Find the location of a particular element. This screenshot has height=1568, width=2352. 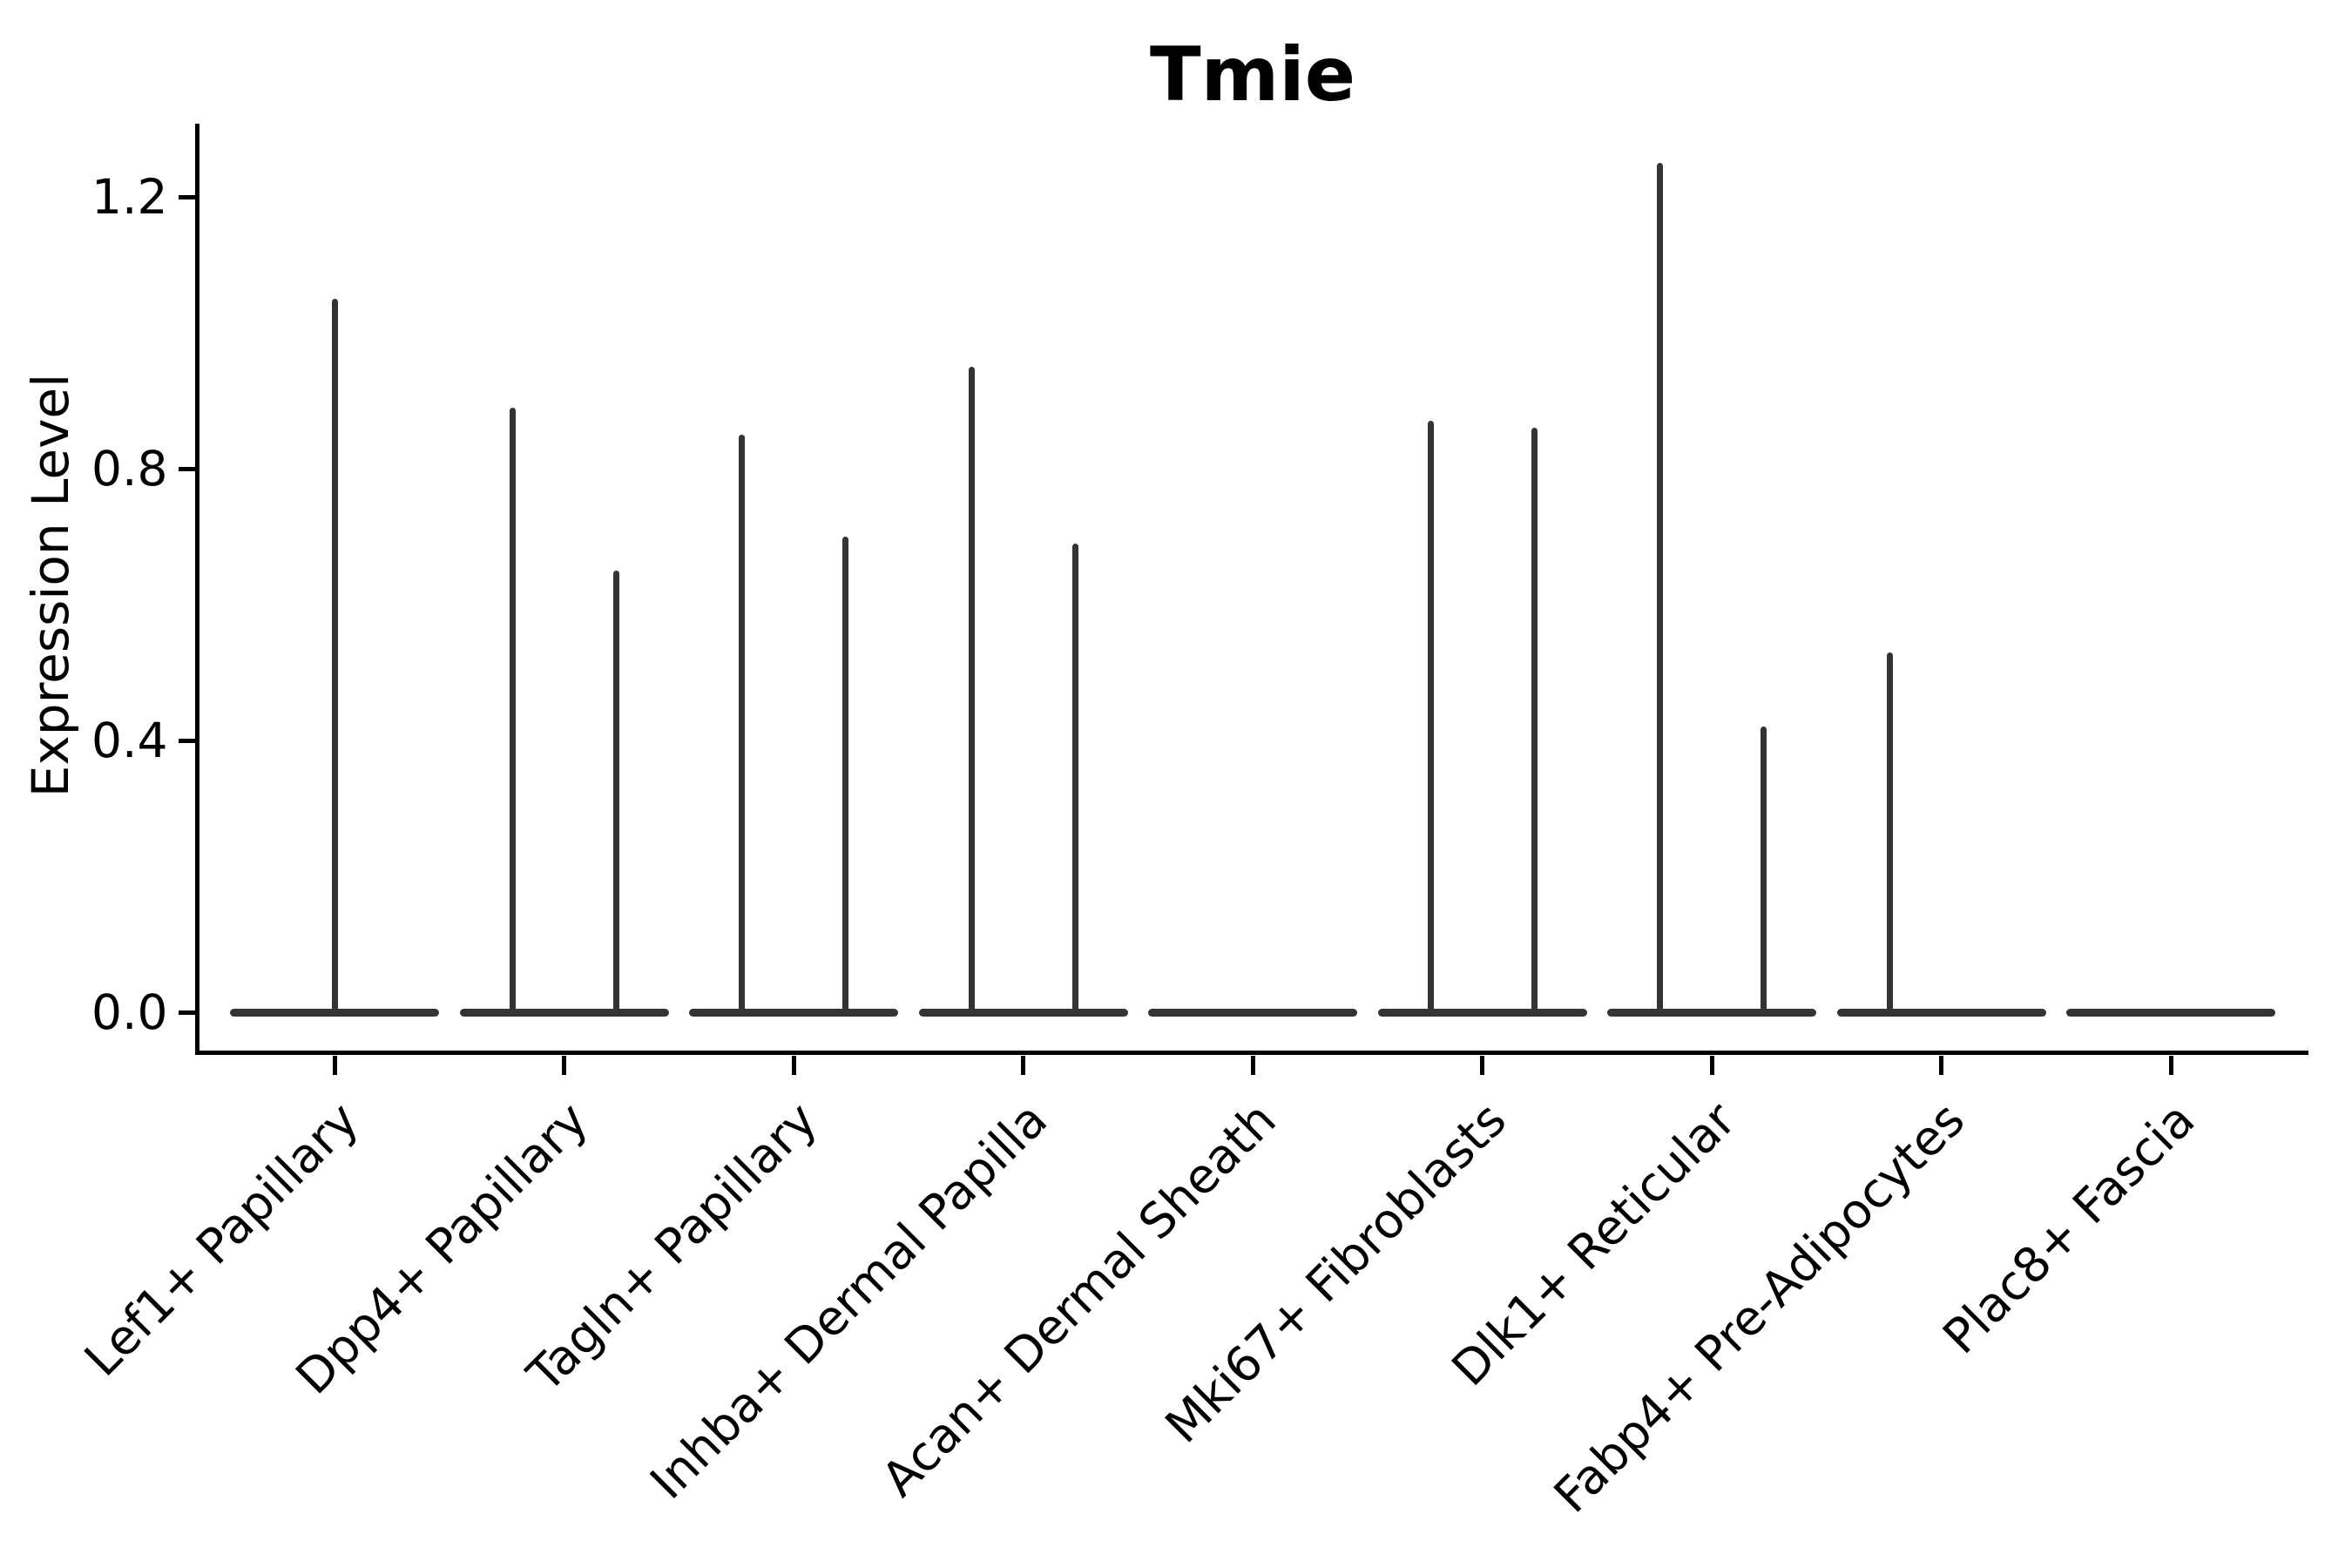

chart-title: Tmie is located at coordinates (1252, 74).